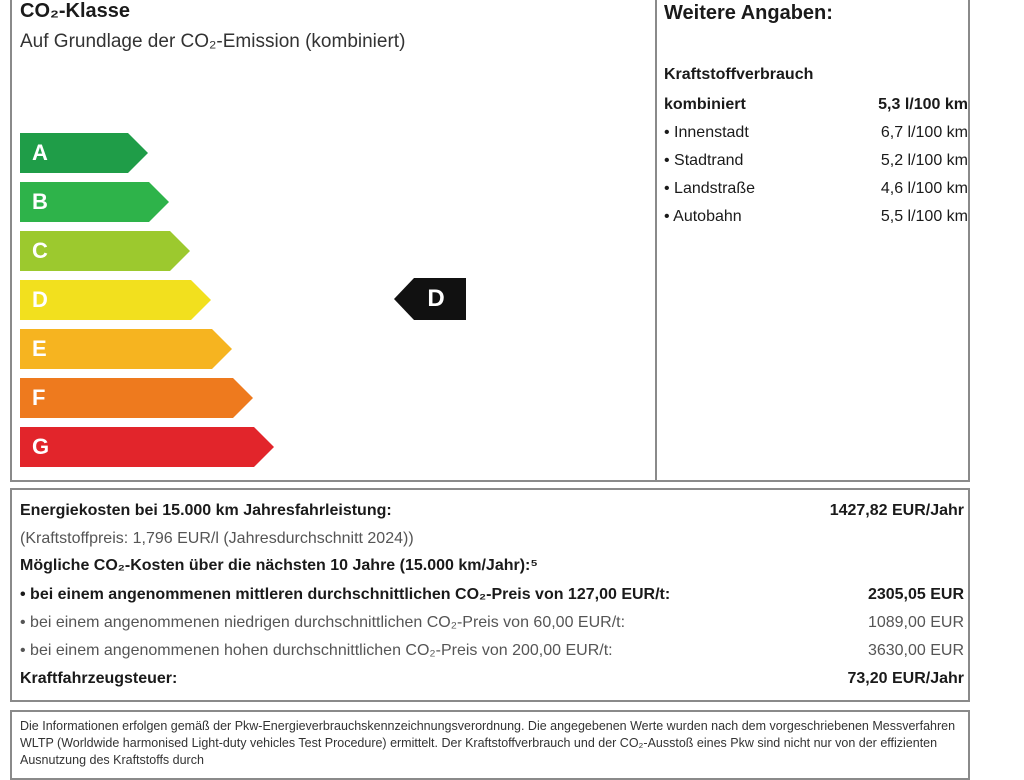  I want to click on class-bar-c: C, so click(105, 251).